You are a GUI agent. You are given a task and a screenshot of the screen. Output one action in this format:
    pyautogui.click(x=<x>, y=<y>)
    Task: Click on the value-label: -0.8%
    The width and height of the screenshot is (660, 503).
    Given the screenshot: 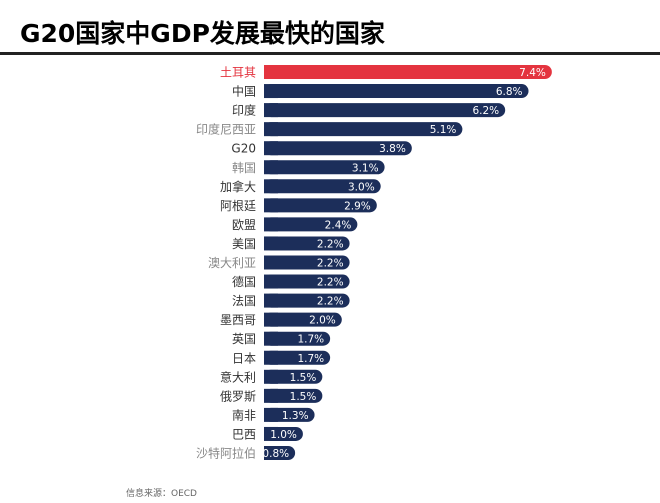 What is the action you would take?
    pyautogui.click(x=274, y=454)
    